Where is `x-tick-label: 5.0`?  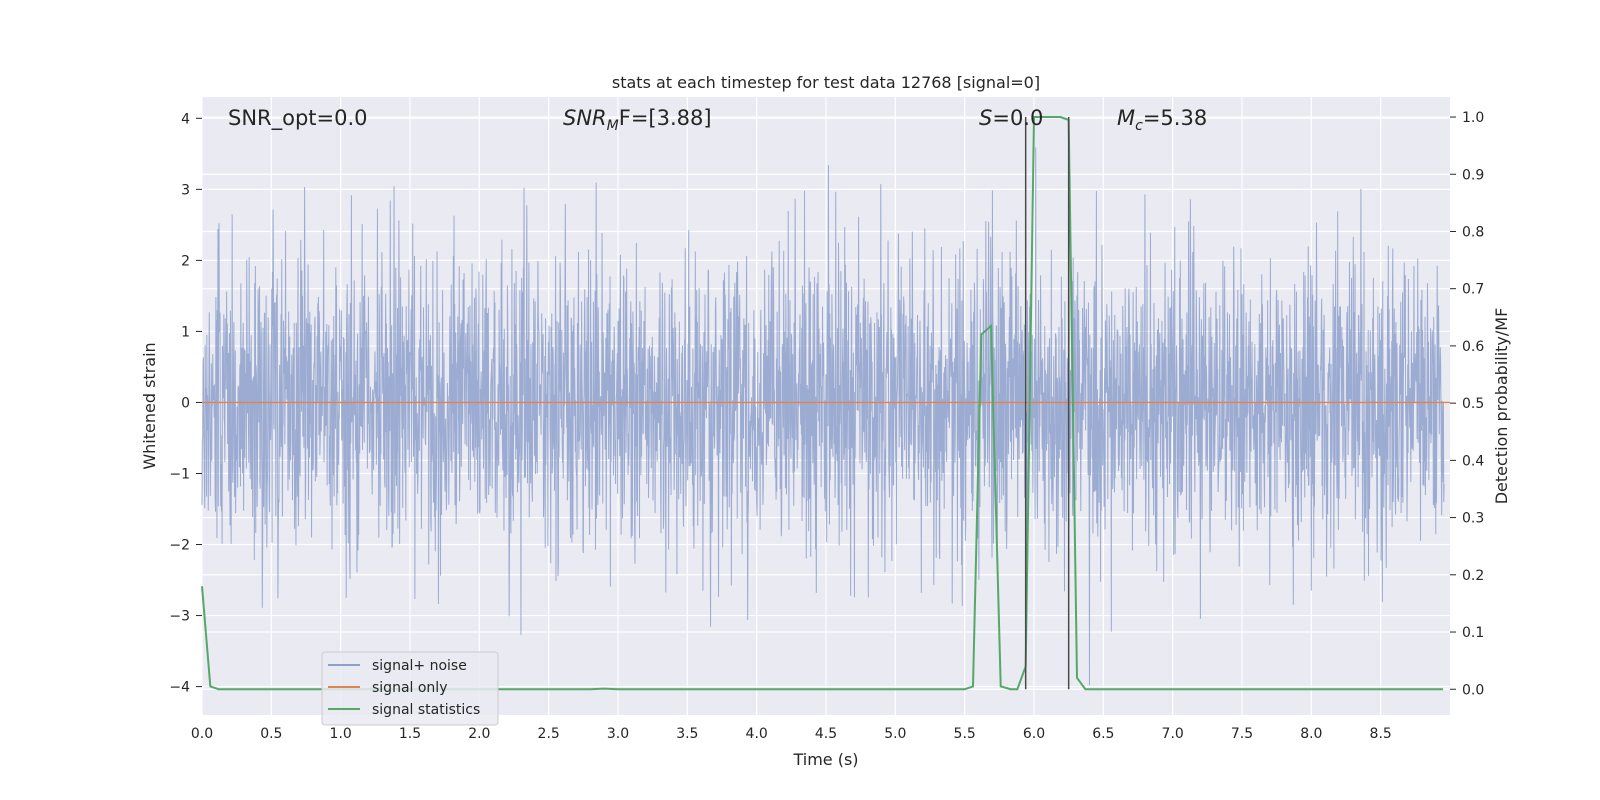 x-tick-label: 5.0 is located at coordinates (895, 734).